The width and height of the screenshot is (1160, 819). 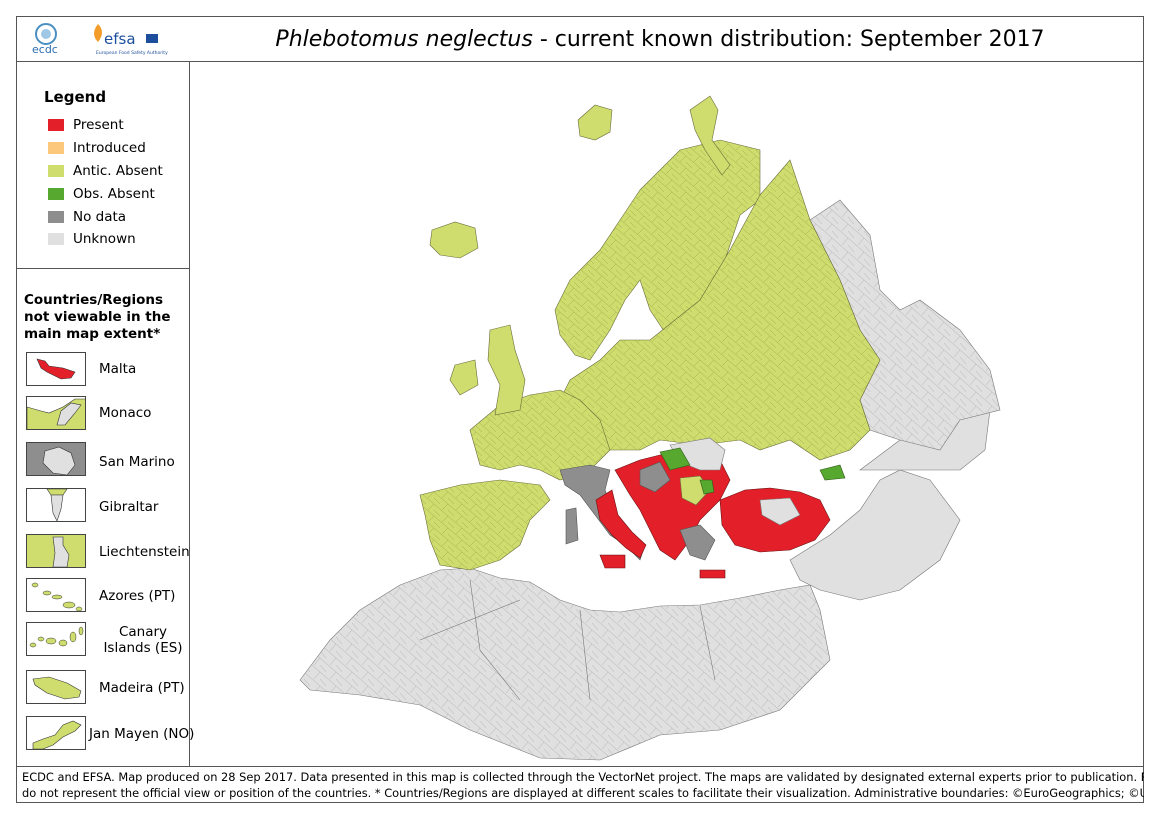 I want to click on jan-mayen-label: Jan Mayen (NO), so click(x=142, y=734).